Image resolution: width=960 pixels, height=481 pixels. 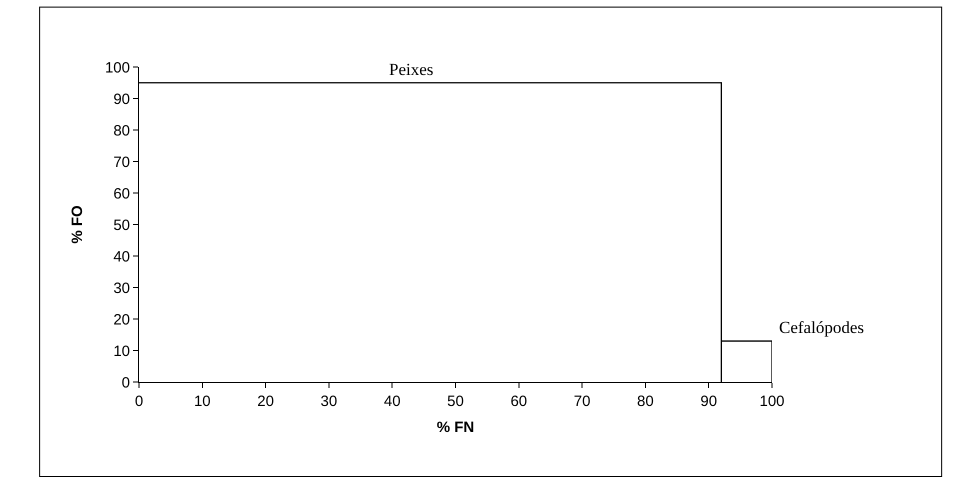 What do you see at coordinates (121, 288) in the screenshot?
I see `y-tick-label: 30` at bounding box center [121, 288].